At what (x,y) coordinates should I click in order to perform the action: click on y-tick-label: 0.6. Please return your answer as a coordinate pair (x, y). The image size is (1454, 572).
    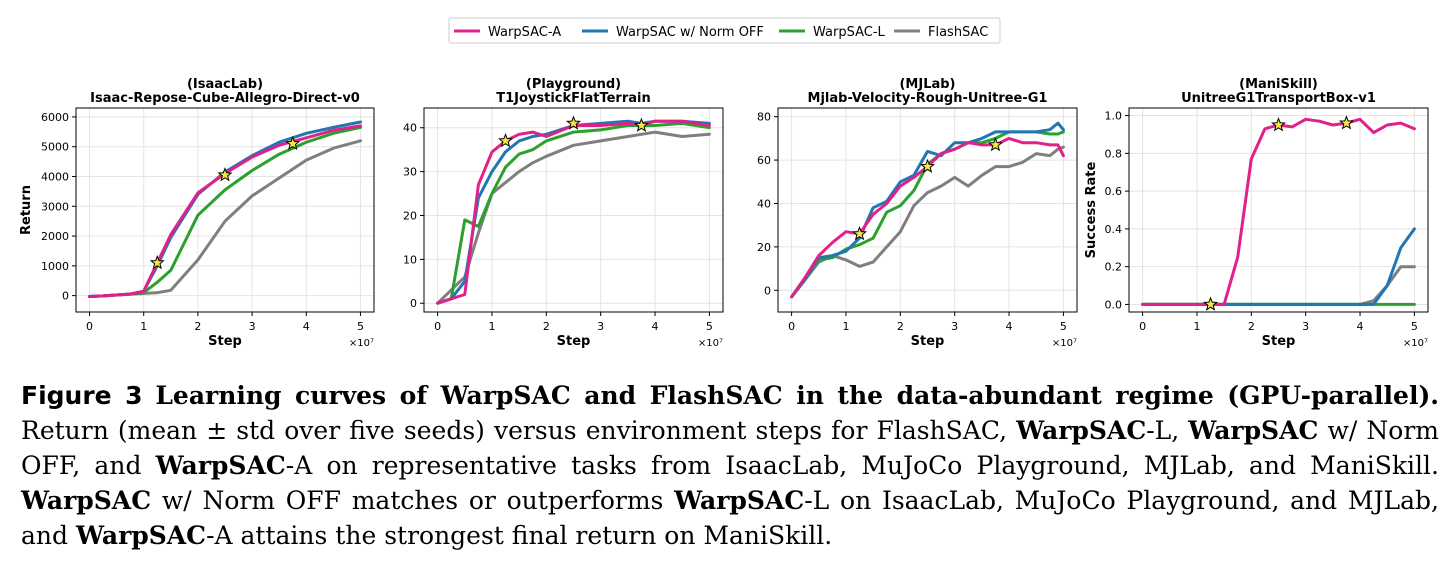
    Looking at the image, I should click on (1114, 191).